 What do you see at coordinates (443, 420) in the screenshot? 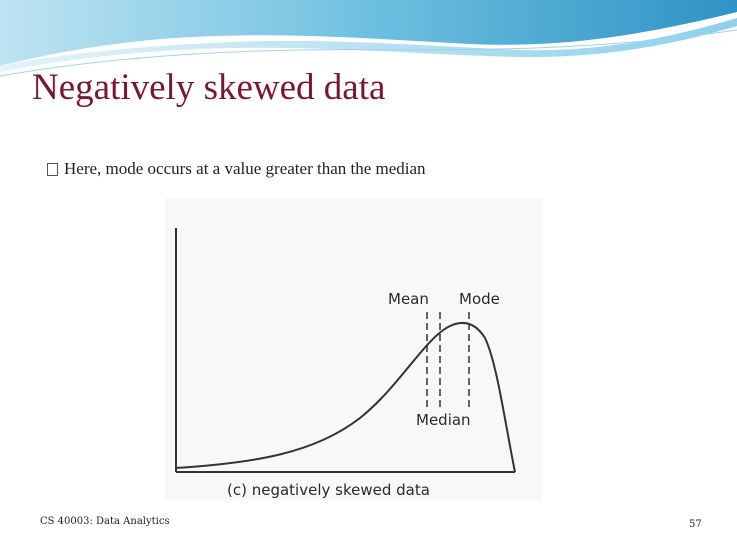
I see `median-label: Median` at bounding box center [443, 420].